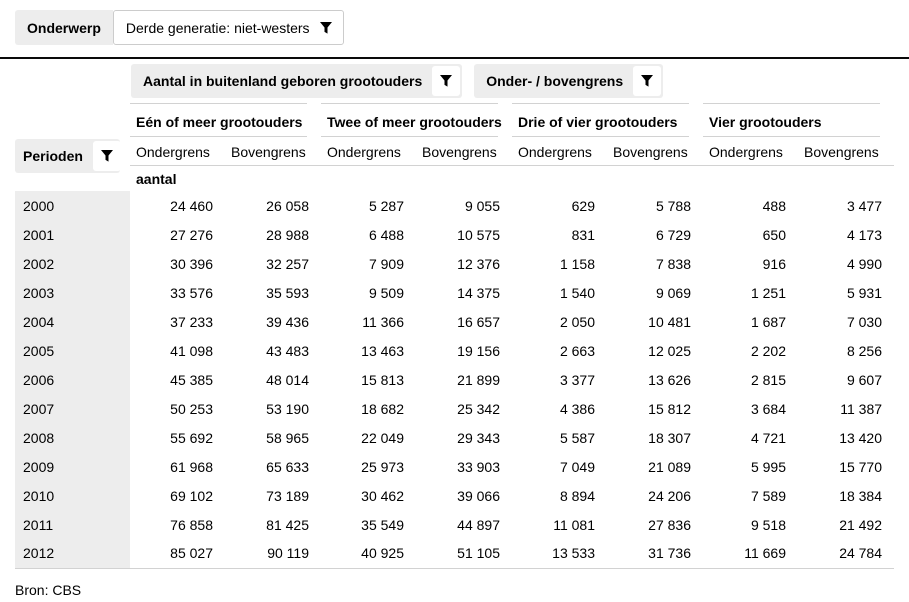 The height and width of the screenshot is (602, 909). Describe the element at coordinates (673, 205) in the screenshot. I see `cell-value: 5 788` at that location.